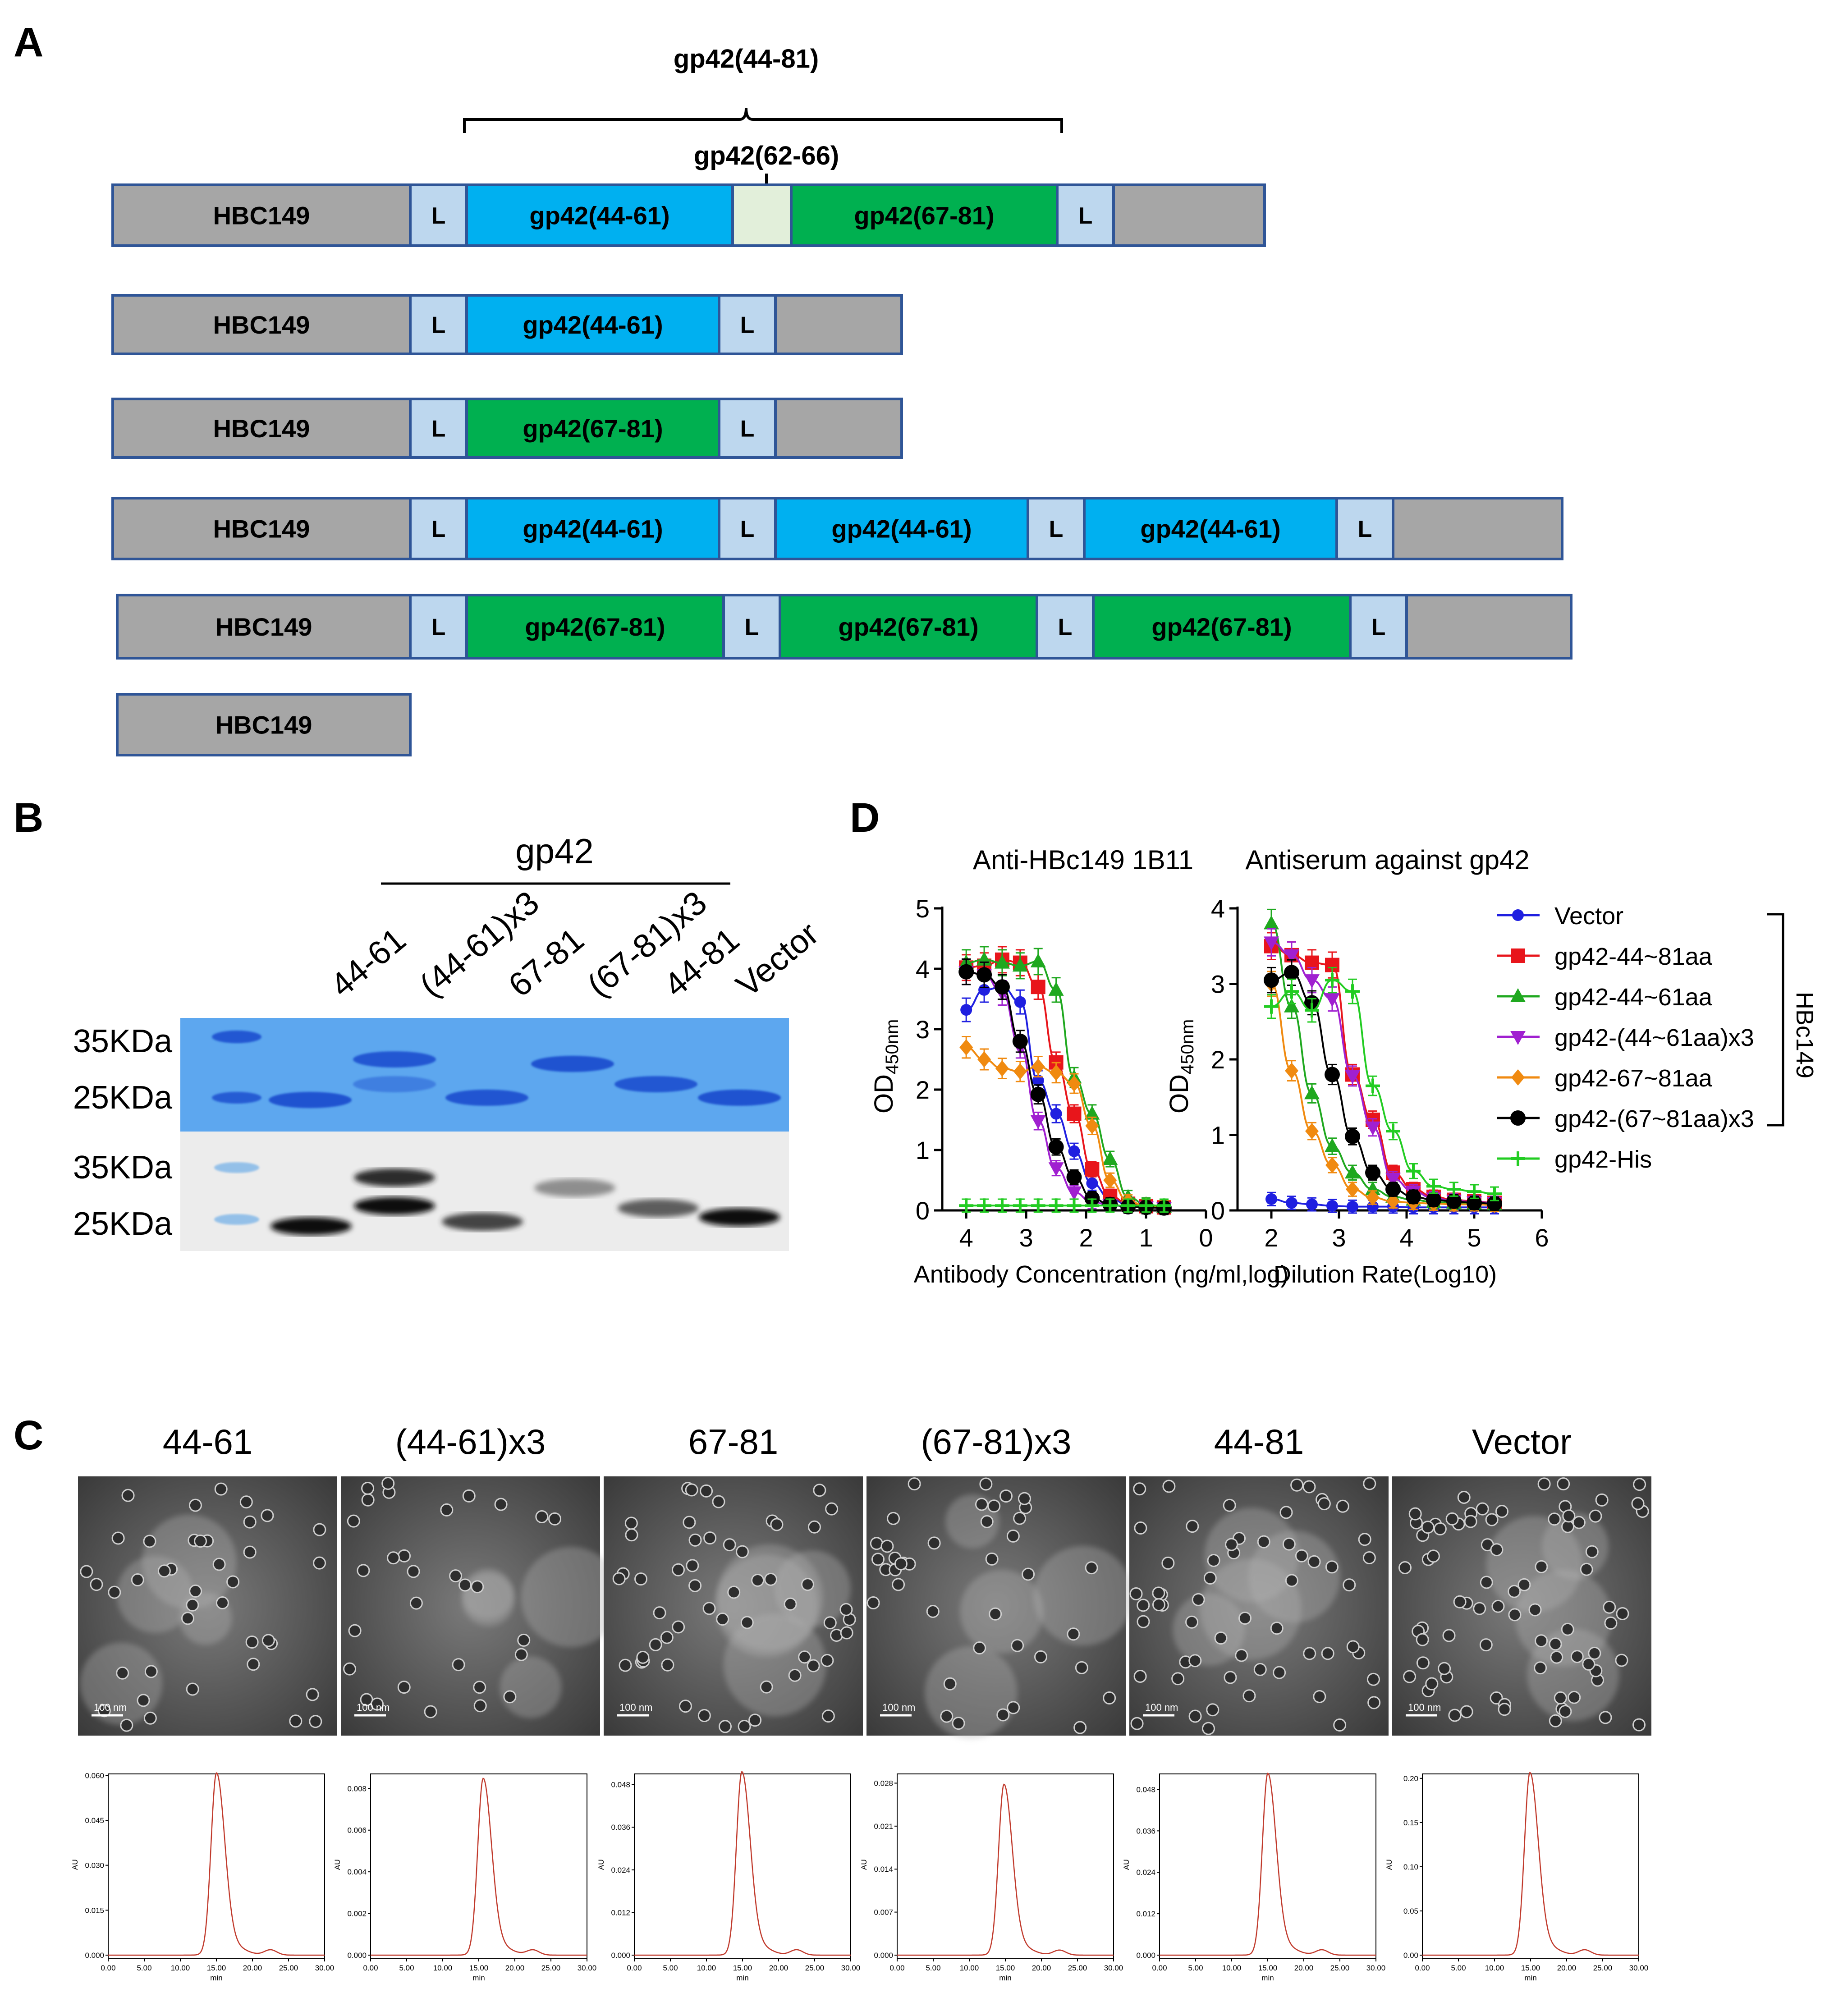  What do you see at coordinates (1383, 1087) in the screenshot?
I see `series-line` at bounding box center [1383, 1087].